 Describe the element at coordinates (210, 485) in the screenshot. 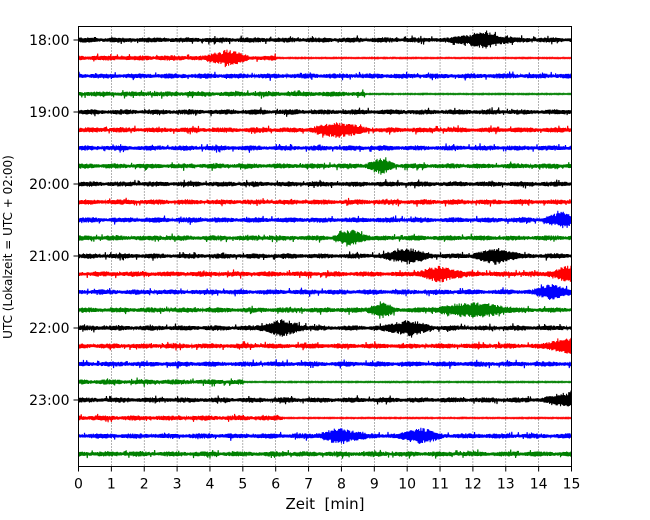

I see `x-tick-label: 4` at that location.